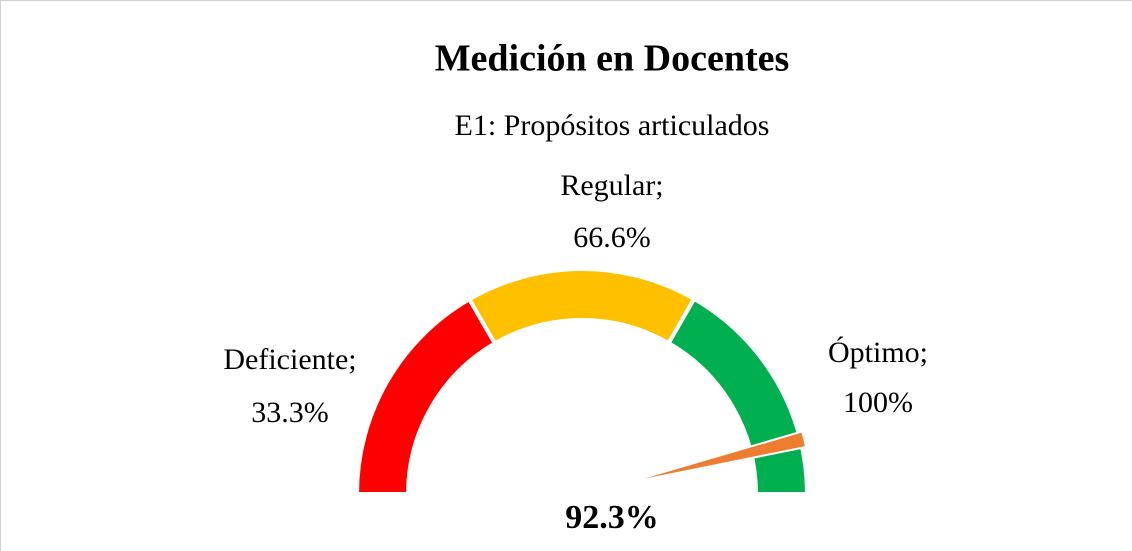 This screenshot has height=551, width=1132. I want to click on chart-title: Medición en Docentes, so click(612, 59).